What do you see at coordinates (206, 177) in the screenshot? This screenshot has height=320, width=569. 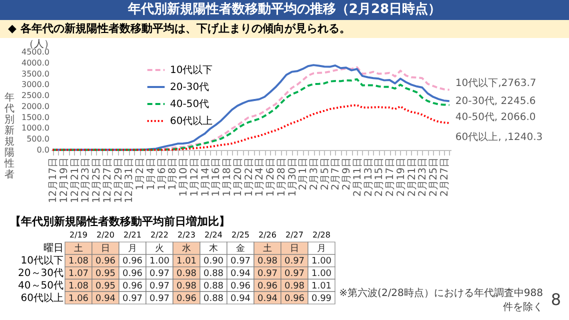 I see `x-tick-label: 1月14日` at bounding box center [206, 177].